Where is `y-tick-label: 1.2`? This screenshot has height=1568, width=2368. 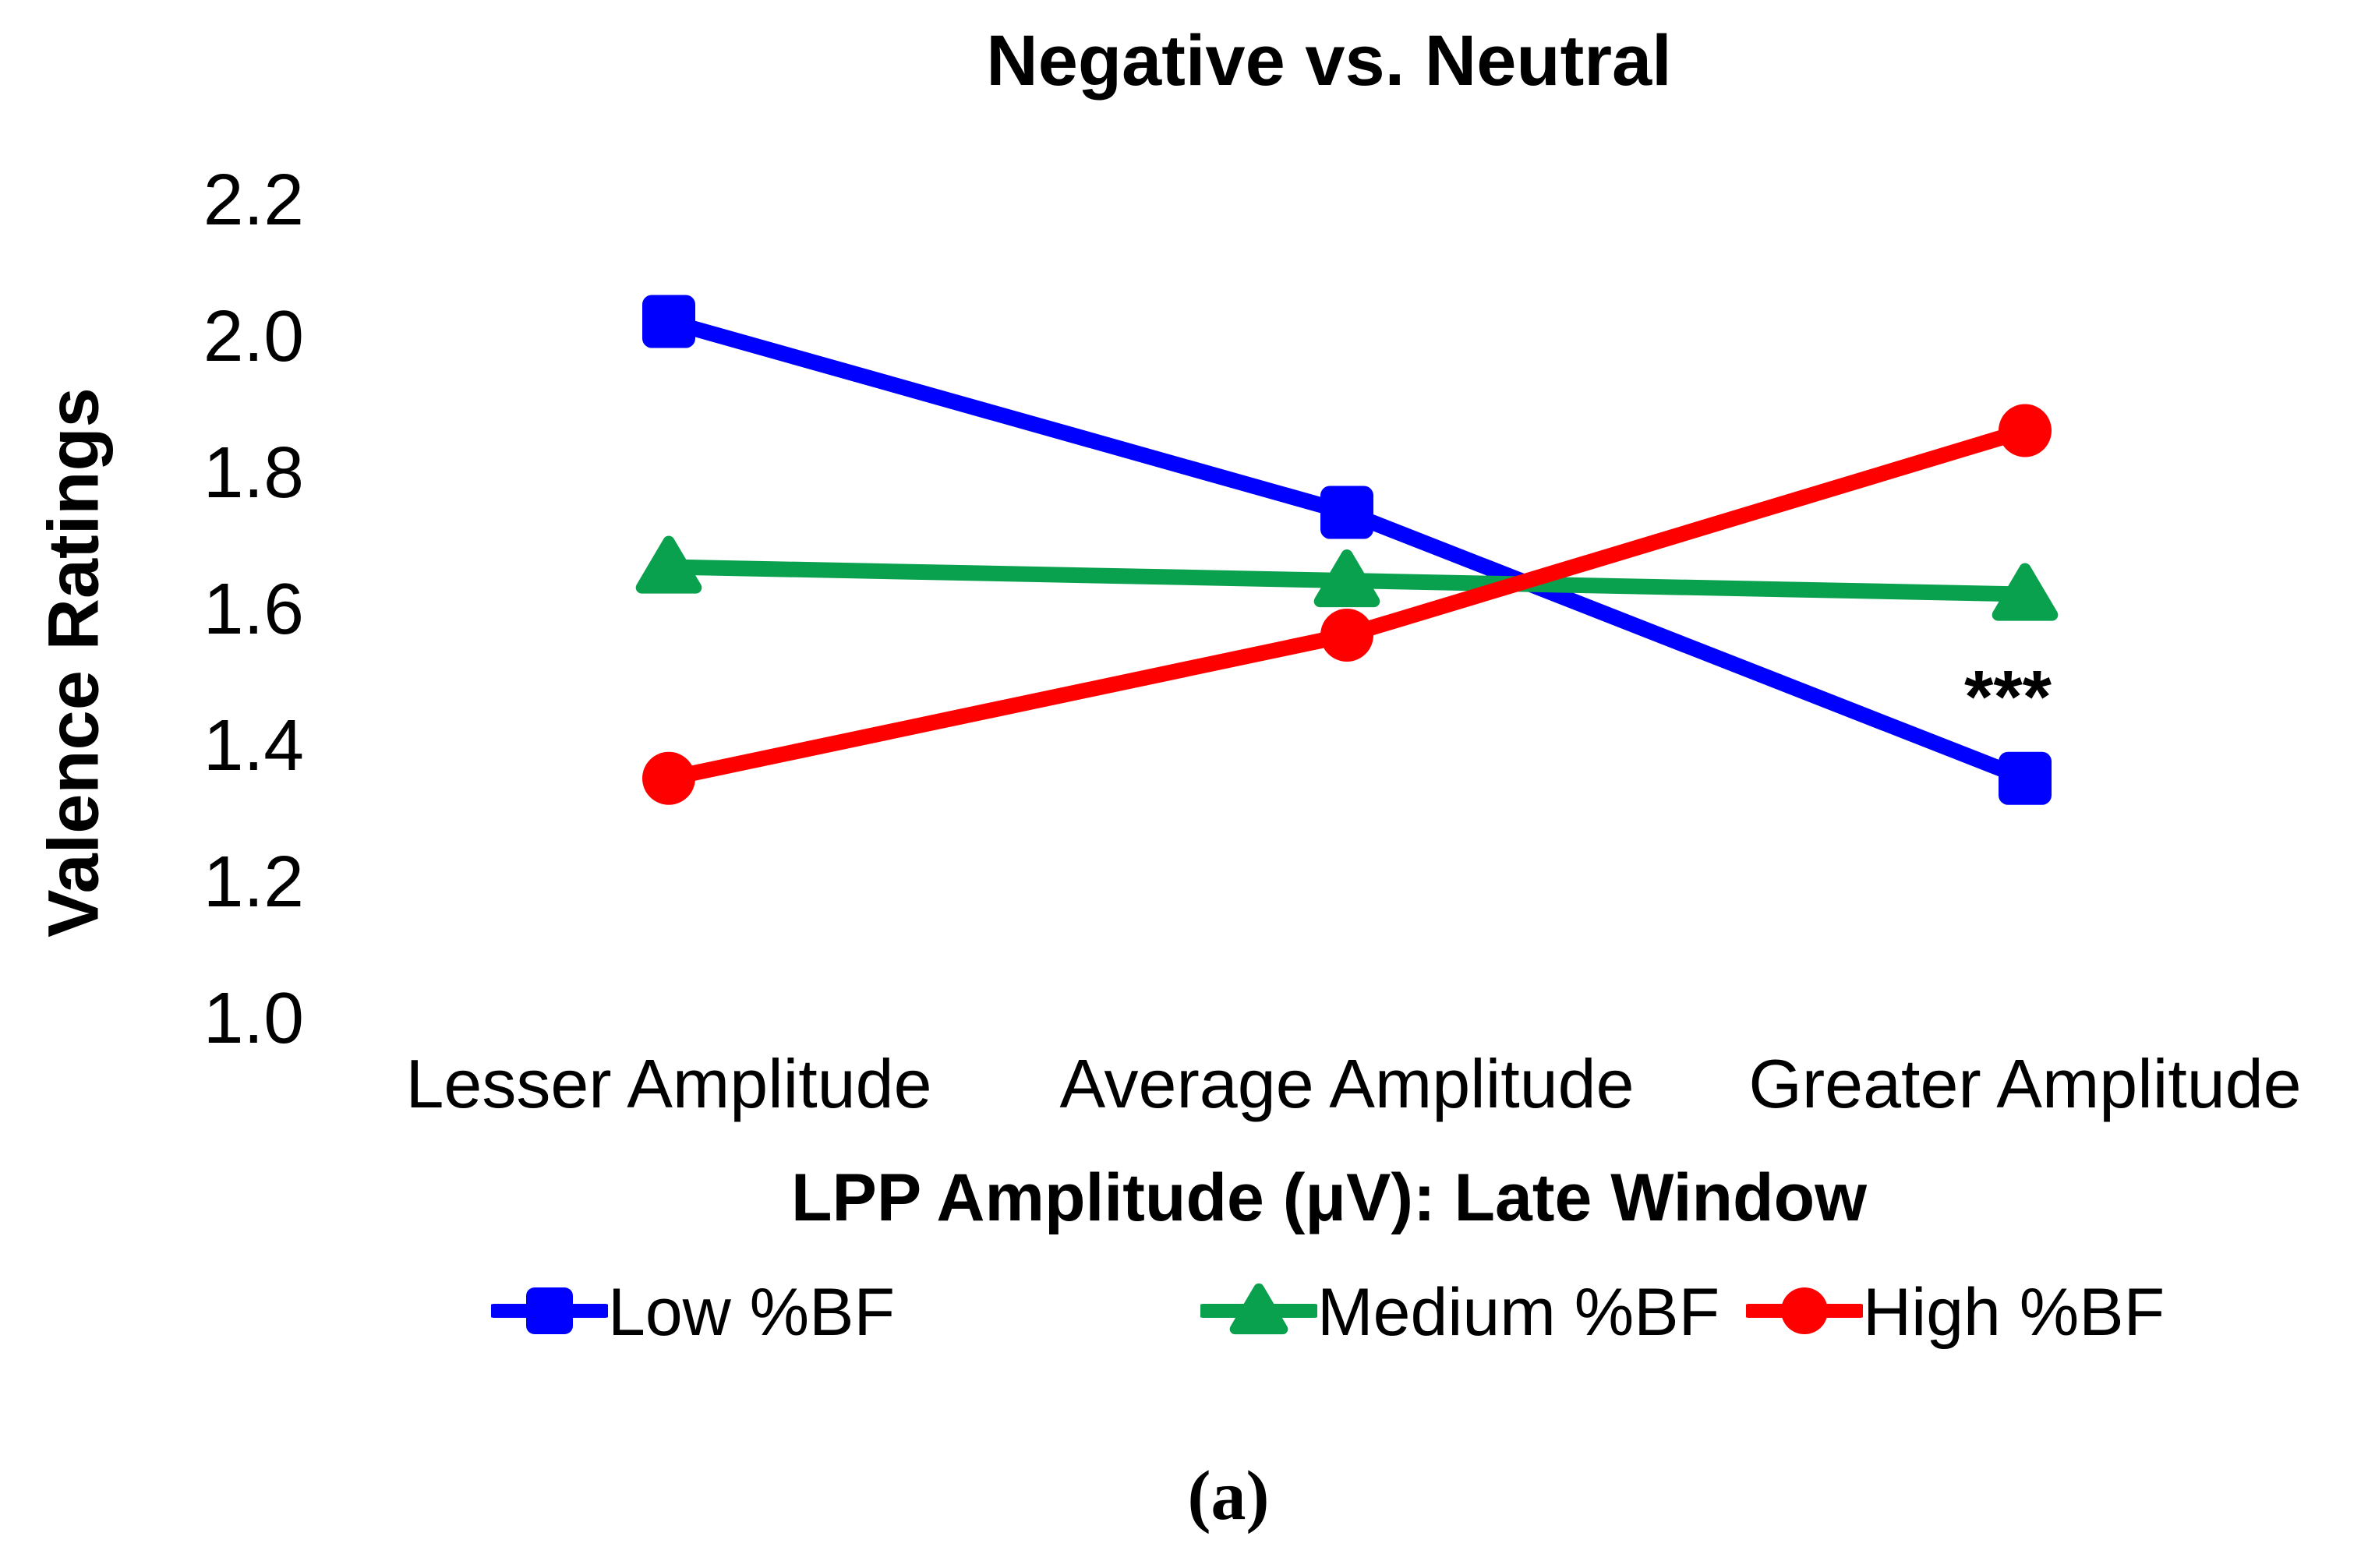
y-tick-label: 1.2 is located at coordinates (253, 881).